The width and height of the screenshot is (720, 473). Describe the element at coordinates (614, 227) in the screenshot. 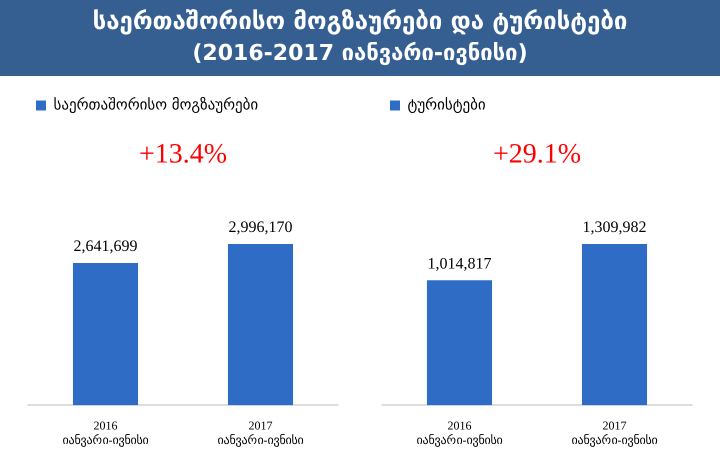

I see `data-label: 1,309,982` at that location.